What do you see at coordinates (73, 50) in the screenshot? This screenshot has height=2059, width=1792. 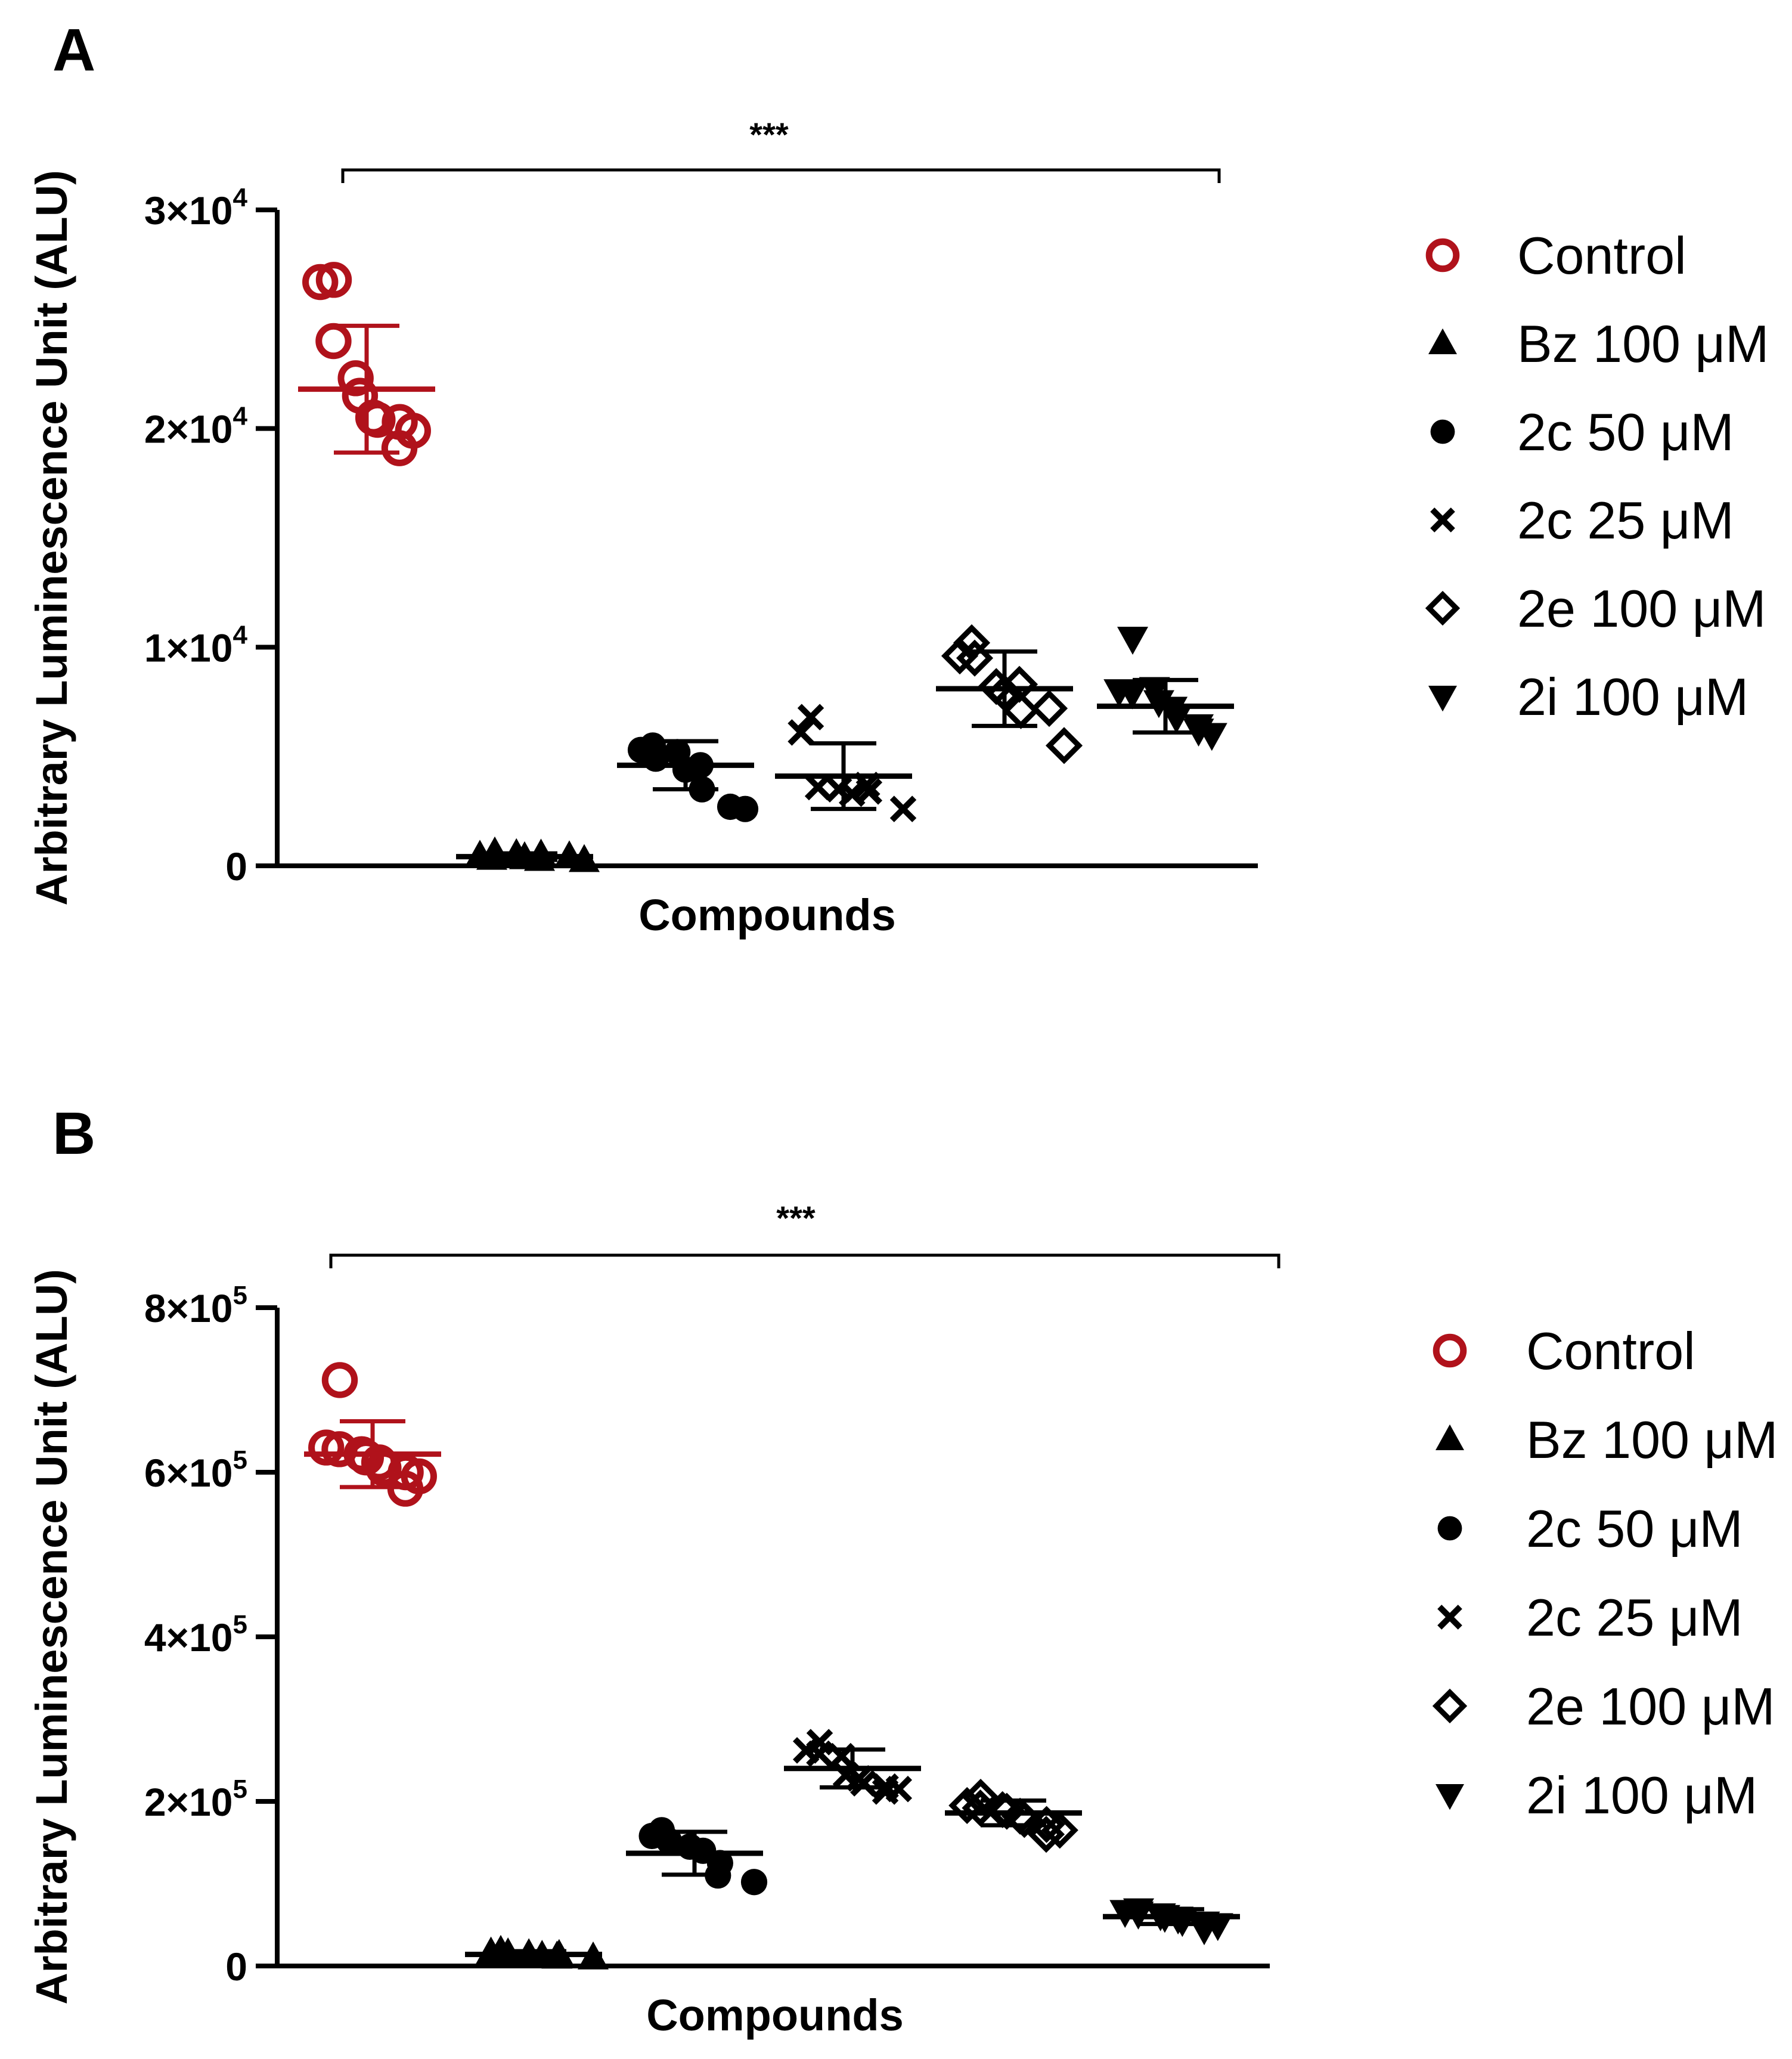 I see `panel-label: A` at bounding box center [73, 50].